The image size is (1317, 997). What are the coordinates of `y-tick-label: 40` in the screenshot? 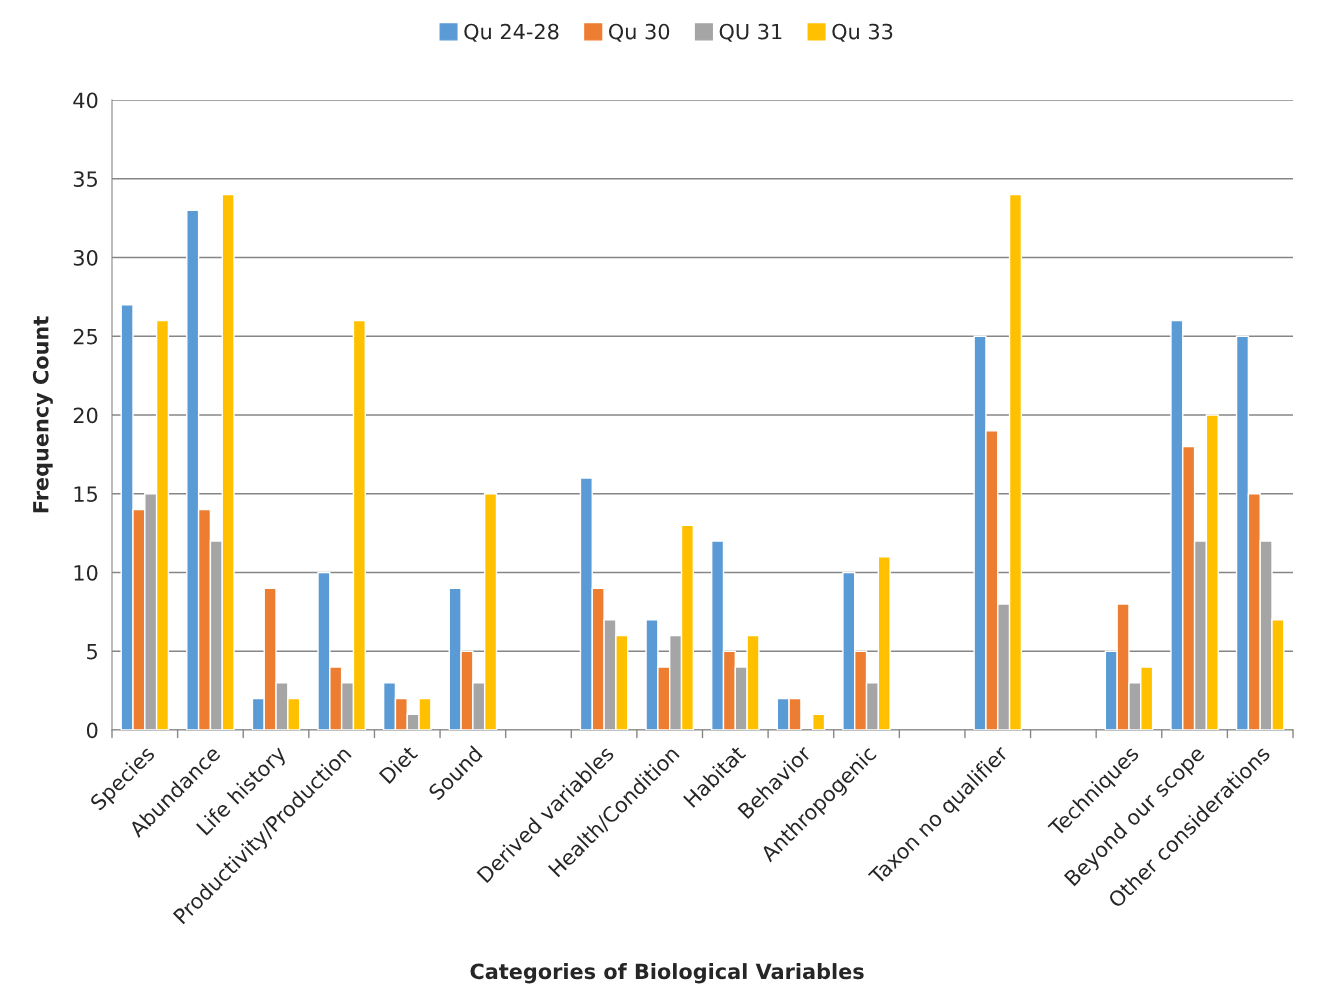 It's located at (85, 100).